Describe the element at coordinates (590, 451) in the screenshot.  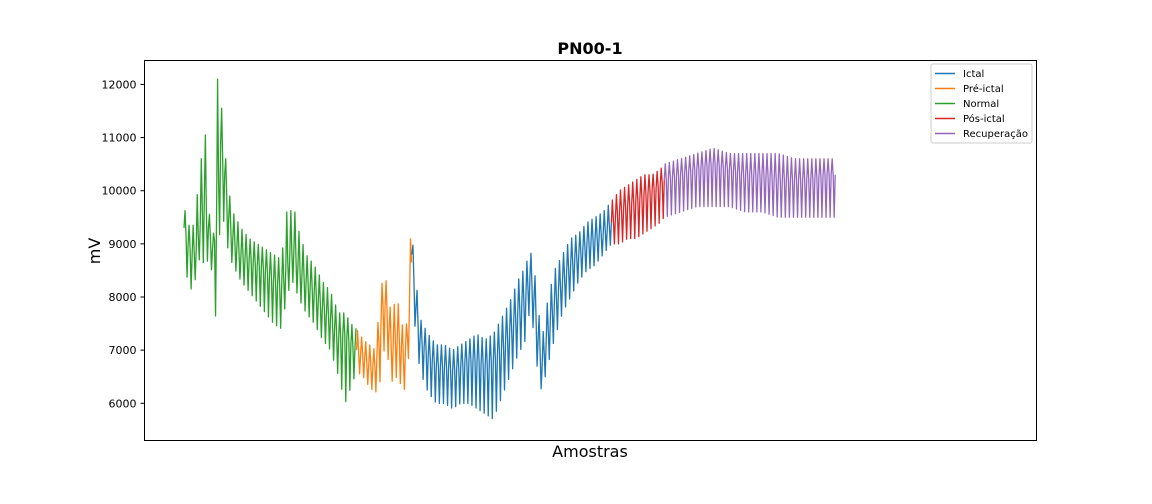
I see `x-axis-label: Amostras` at that location.